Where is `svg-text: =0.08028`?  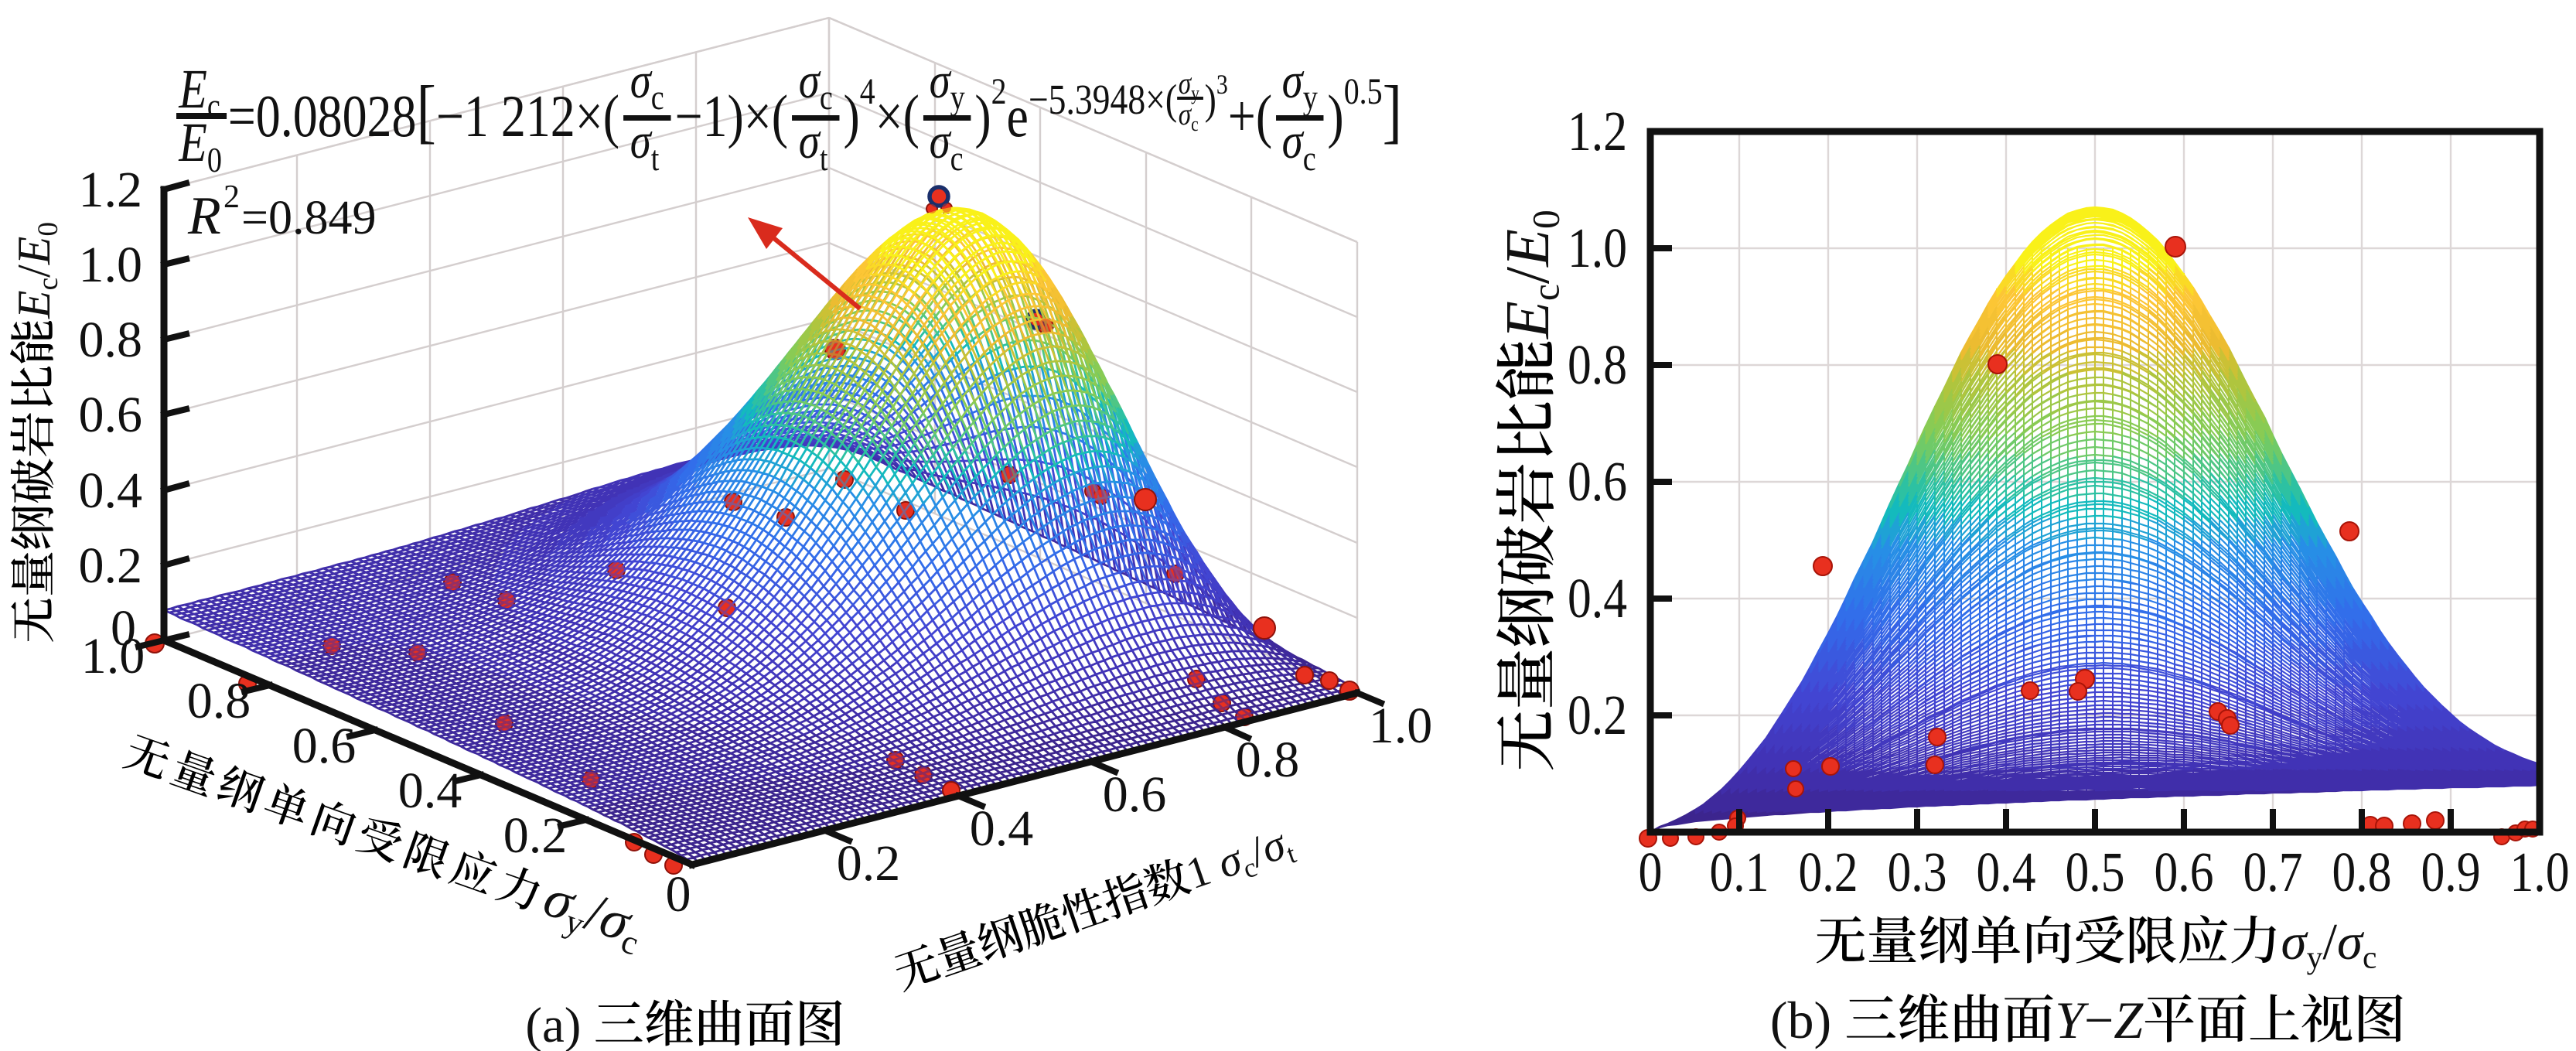 svg-text: =0.08028 is located at coordinates (323, 117).